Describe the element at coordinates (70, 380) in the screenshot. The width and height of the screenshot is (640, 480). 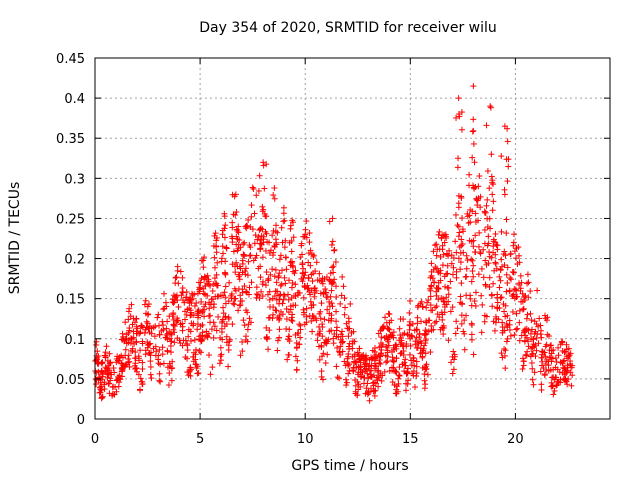
I see `y-tick-label: 0.05` at that location.